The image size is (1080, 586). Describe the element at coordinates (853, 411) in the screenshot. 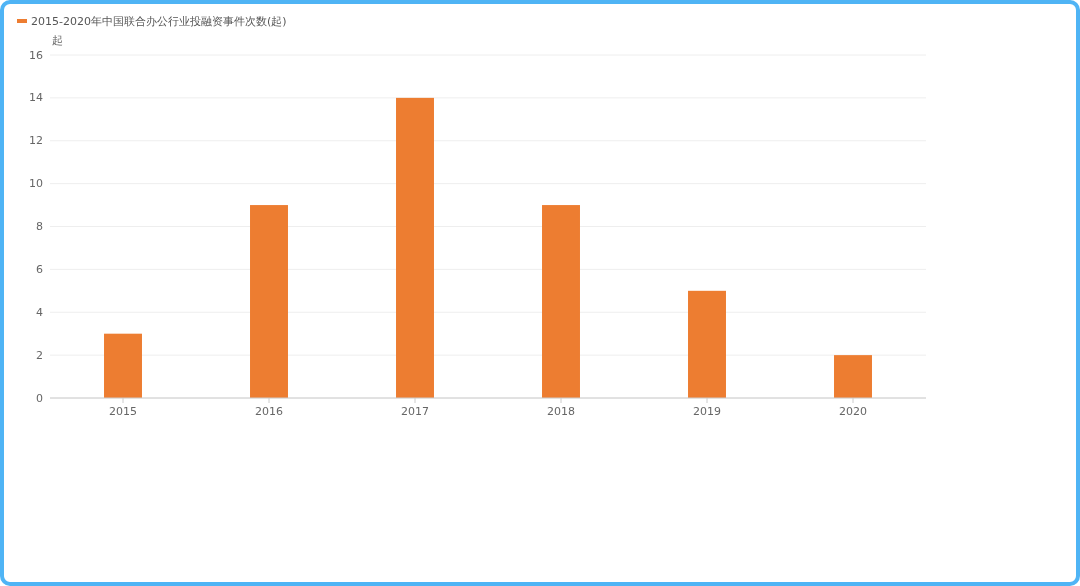

I see `xtick-label: 2020` at that location.